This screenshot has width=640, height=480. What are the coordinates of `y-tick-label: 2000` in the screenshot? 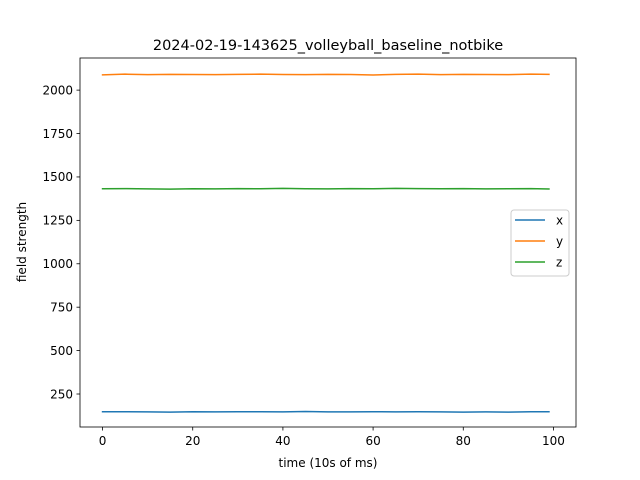 It's located at (57, 90).